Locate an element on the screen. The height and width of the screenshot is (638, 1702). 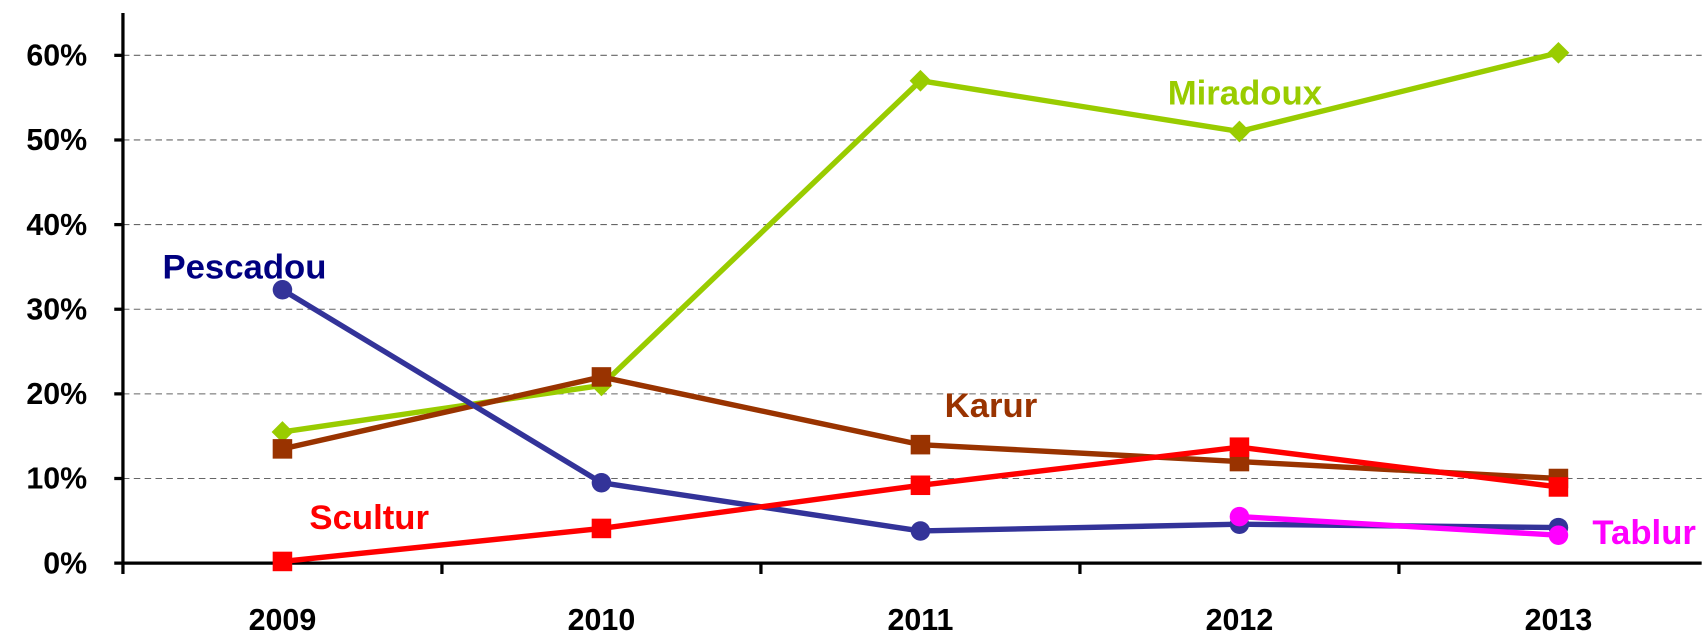
x-tick-label: 2011 is located at coordinates (920, 620).